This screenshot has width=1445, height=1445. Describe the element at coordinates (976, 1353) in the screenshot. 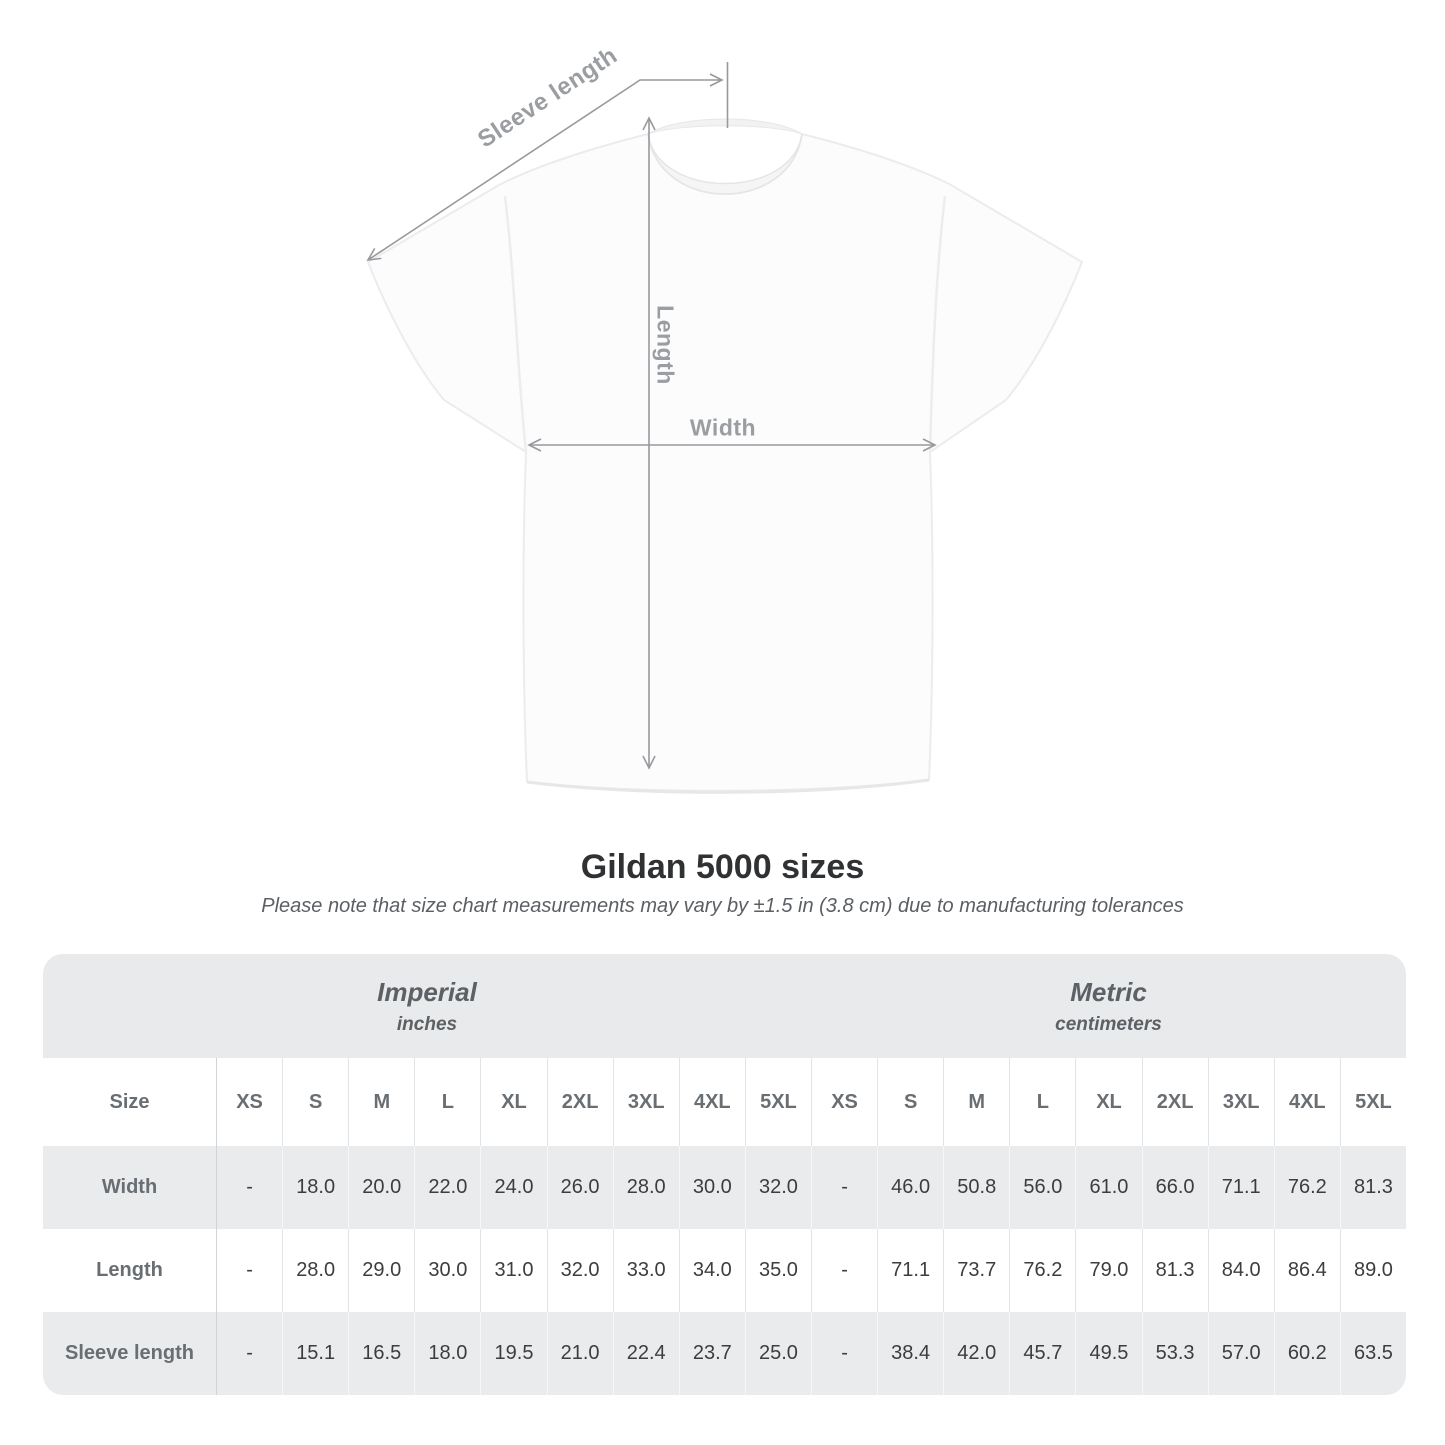

I see `table-cell: 42.0` at that location.